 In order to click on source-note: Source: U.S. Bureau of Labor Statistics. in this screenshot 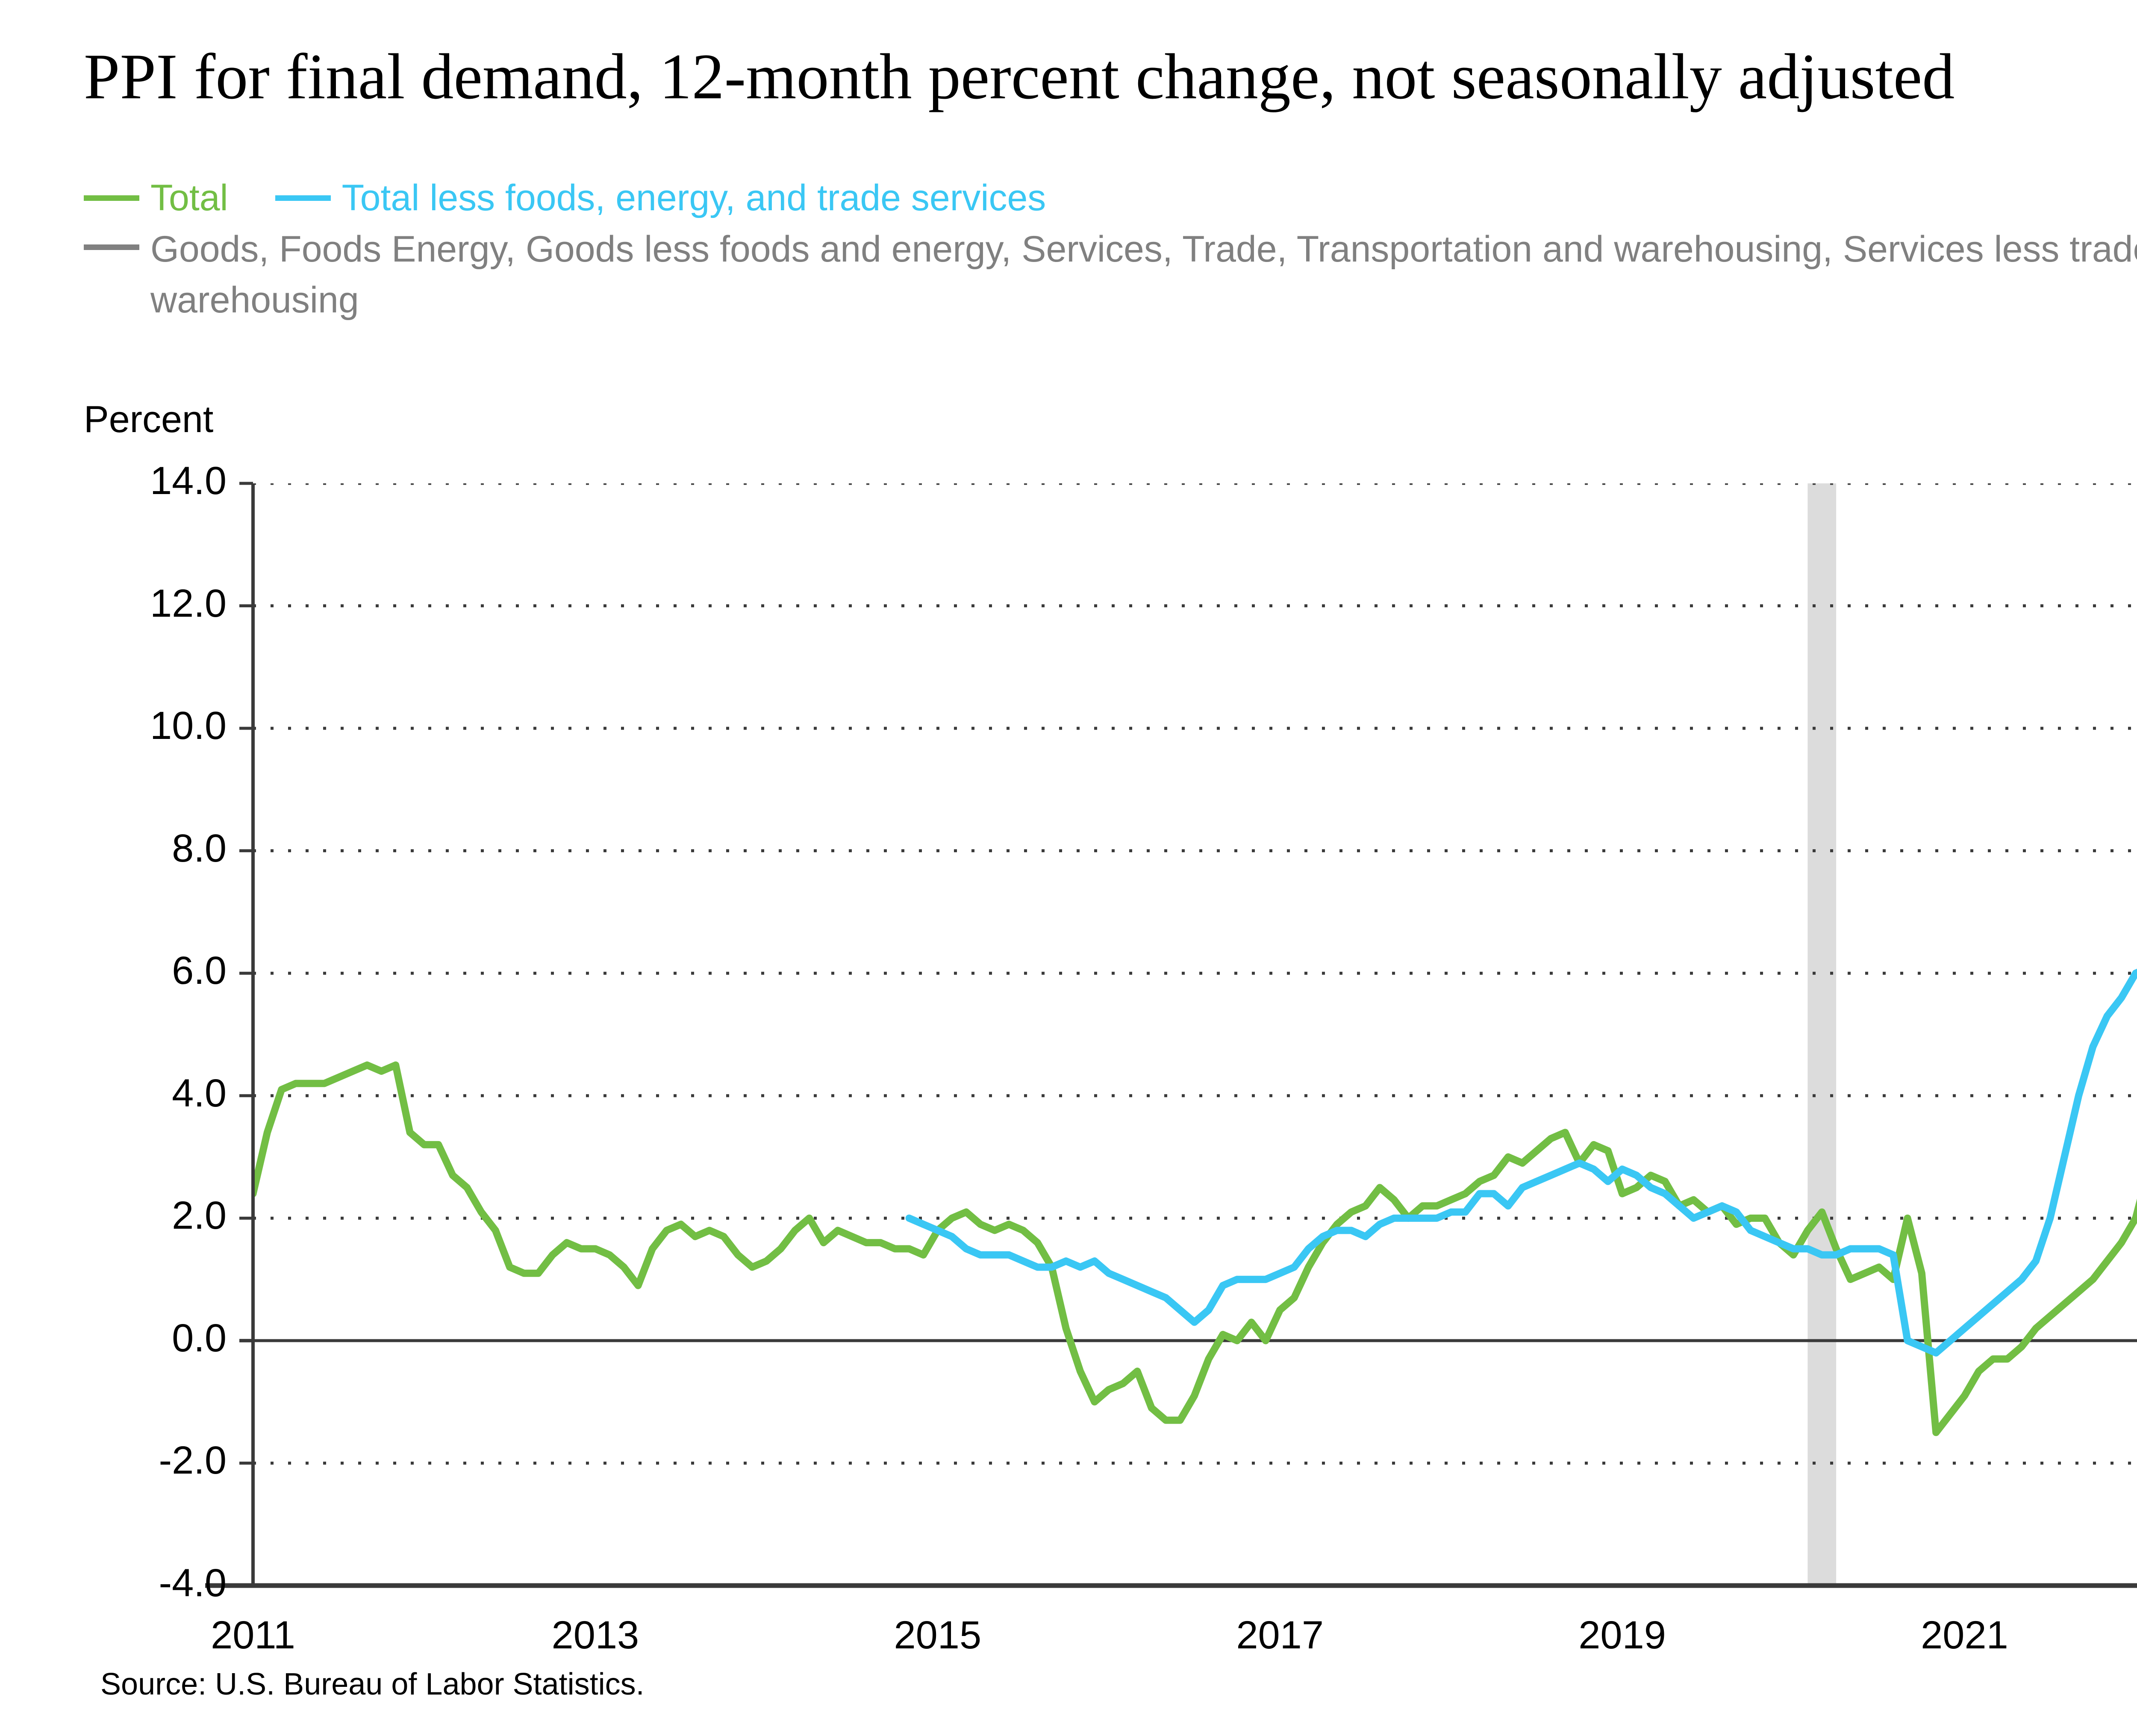, I will do `click(372, 1684)`.